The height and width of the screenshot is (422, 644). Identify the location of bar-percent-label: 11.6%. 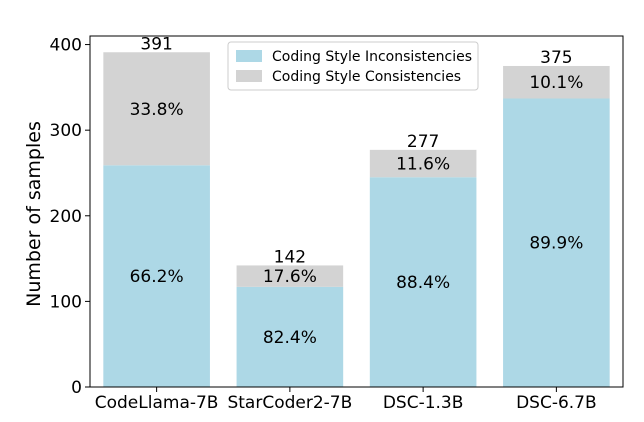
(423, 165).